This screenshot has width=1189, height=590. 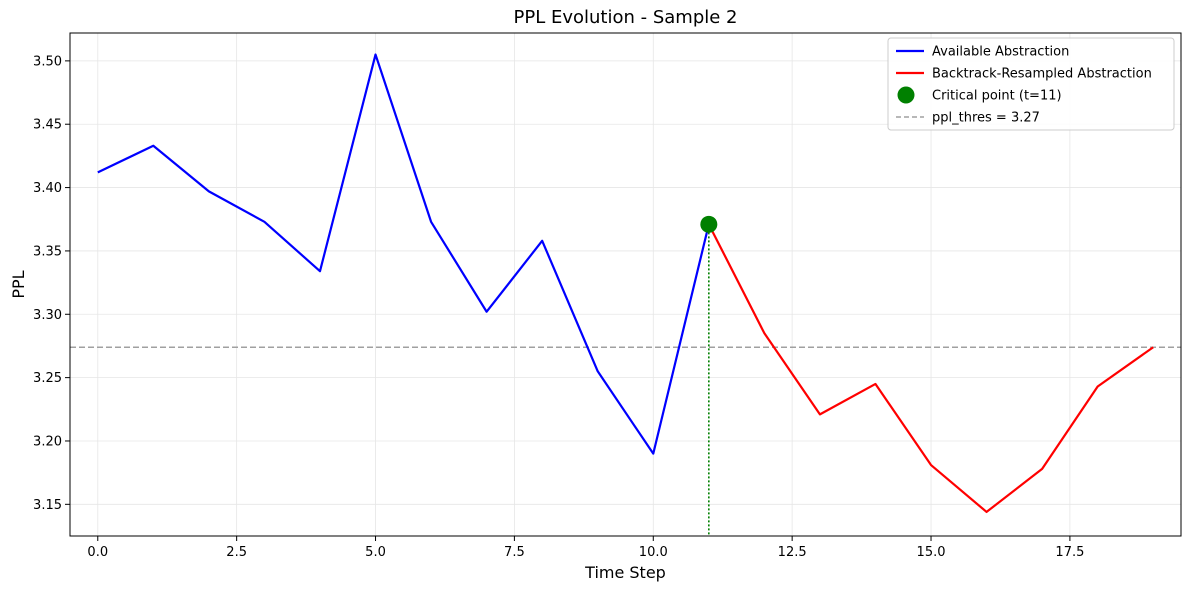 What do you see at coordinates (47, 125) in the screenshot?
I see `y-tick-label: 3.45` at bounding box center [47, 125].